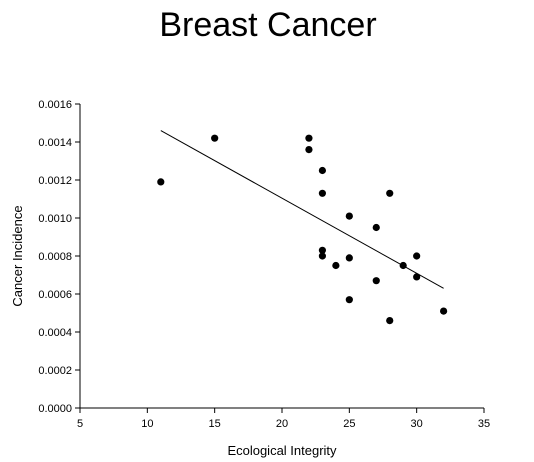  Describe the element at coordinates (484, 424) in the screenshot. I see `x-tick-label: 35` at that location.